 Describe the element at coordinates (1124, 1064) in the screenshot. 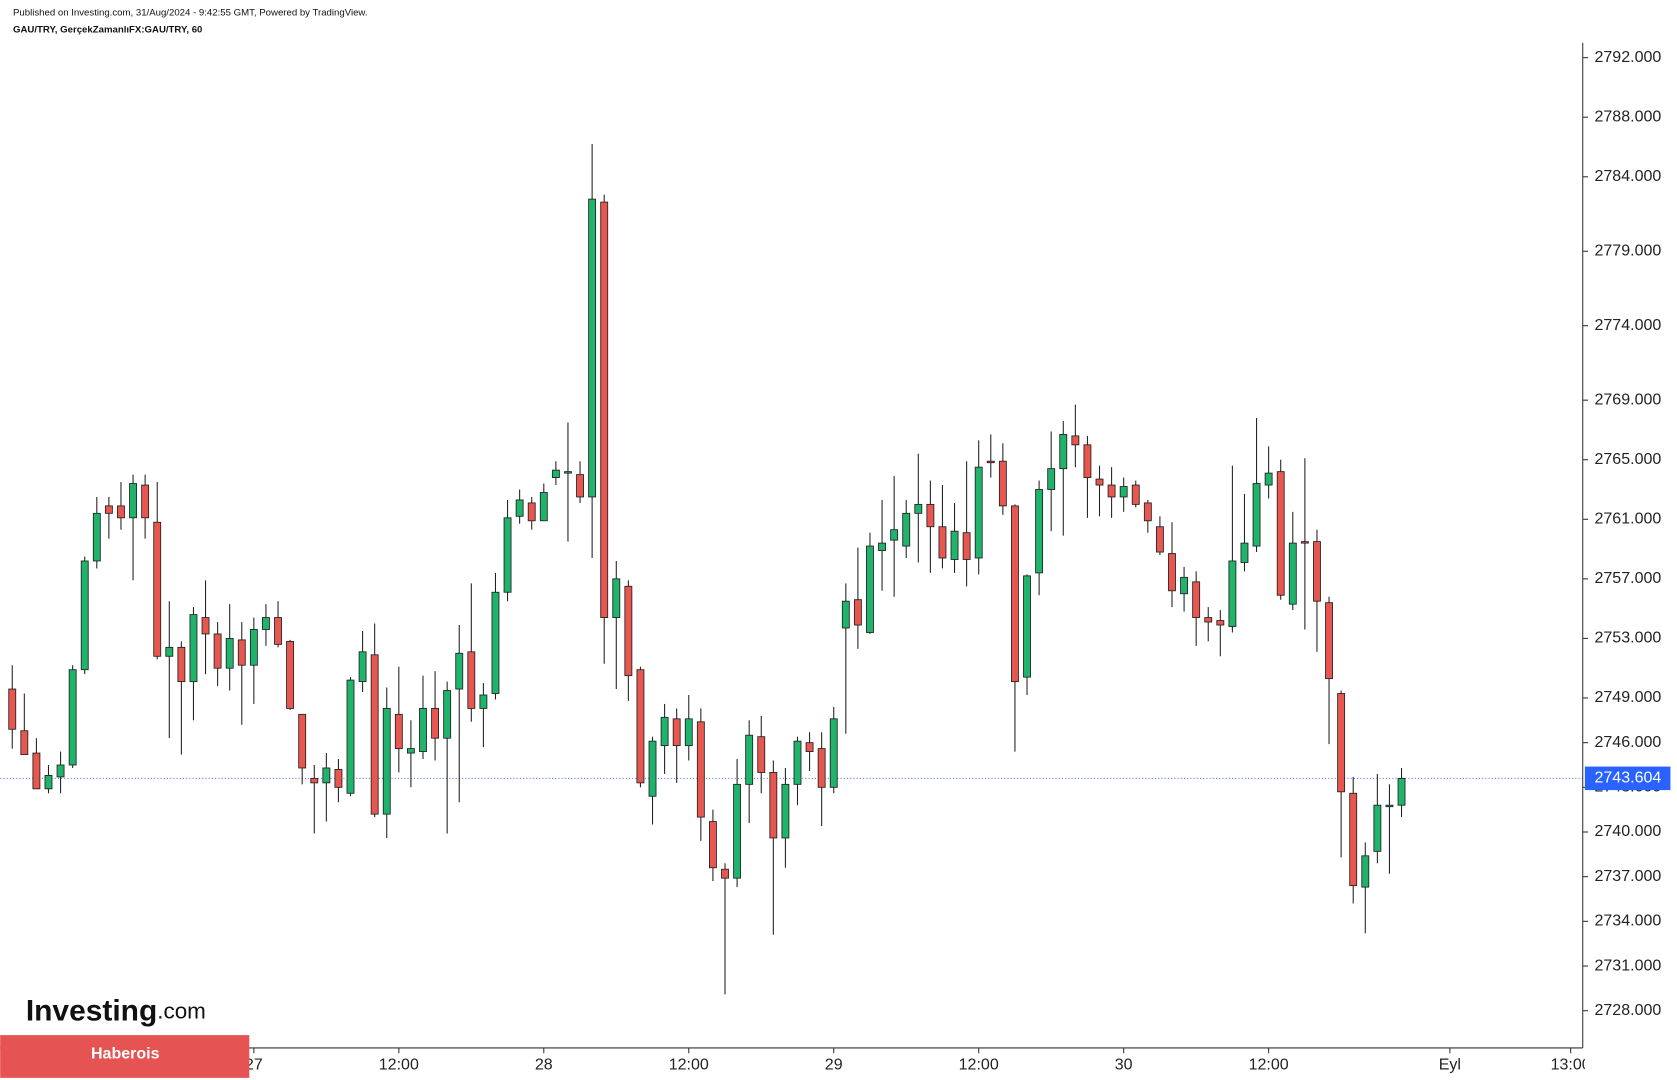

I see `x-tick-label: 30` at that location.